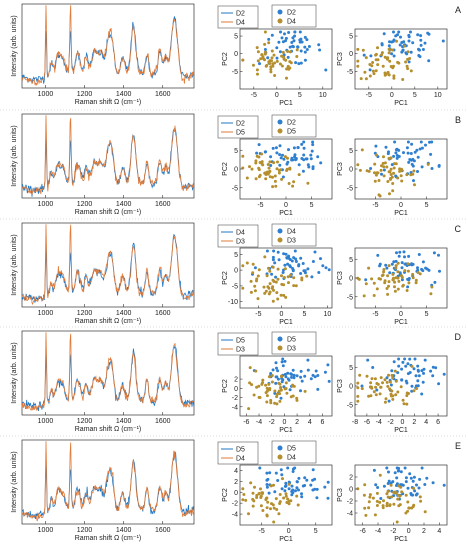 This screenshot has width=468, height=550. What do you see at coordinates (363, 531) in the screenshot?
I see `scatter-x-tick-label: -6` at bounding box center [363, 531].